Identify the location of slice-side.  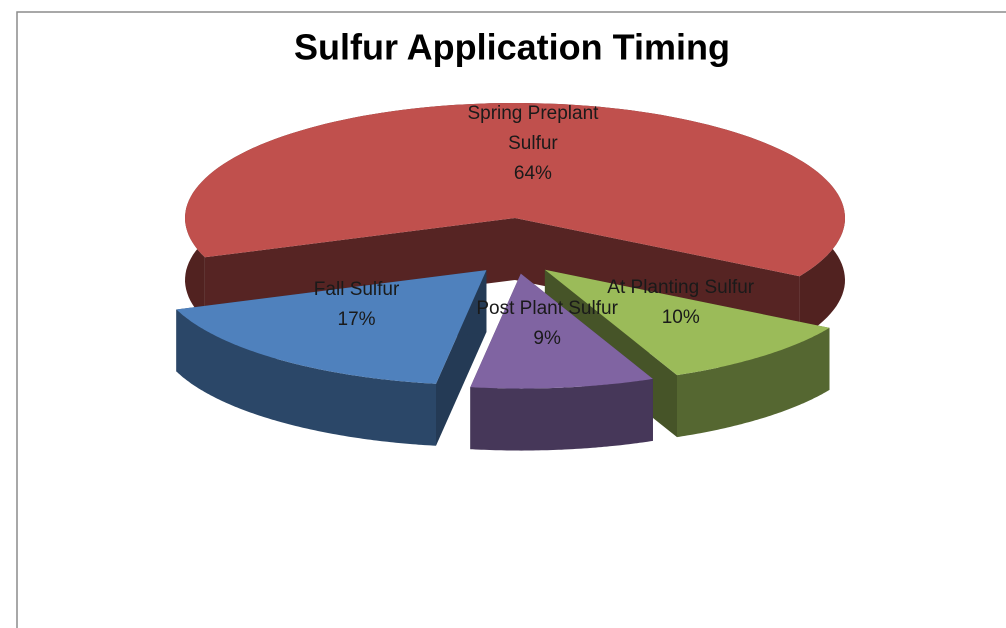
(359, 269).